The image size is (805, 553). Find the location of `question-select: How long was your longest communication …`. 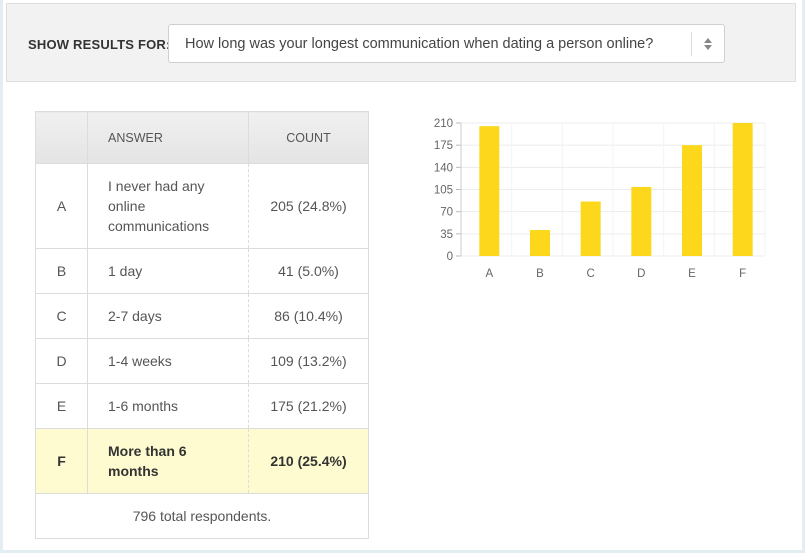

question-select: How long was your longest communication … is located at coordinates (446, 43).